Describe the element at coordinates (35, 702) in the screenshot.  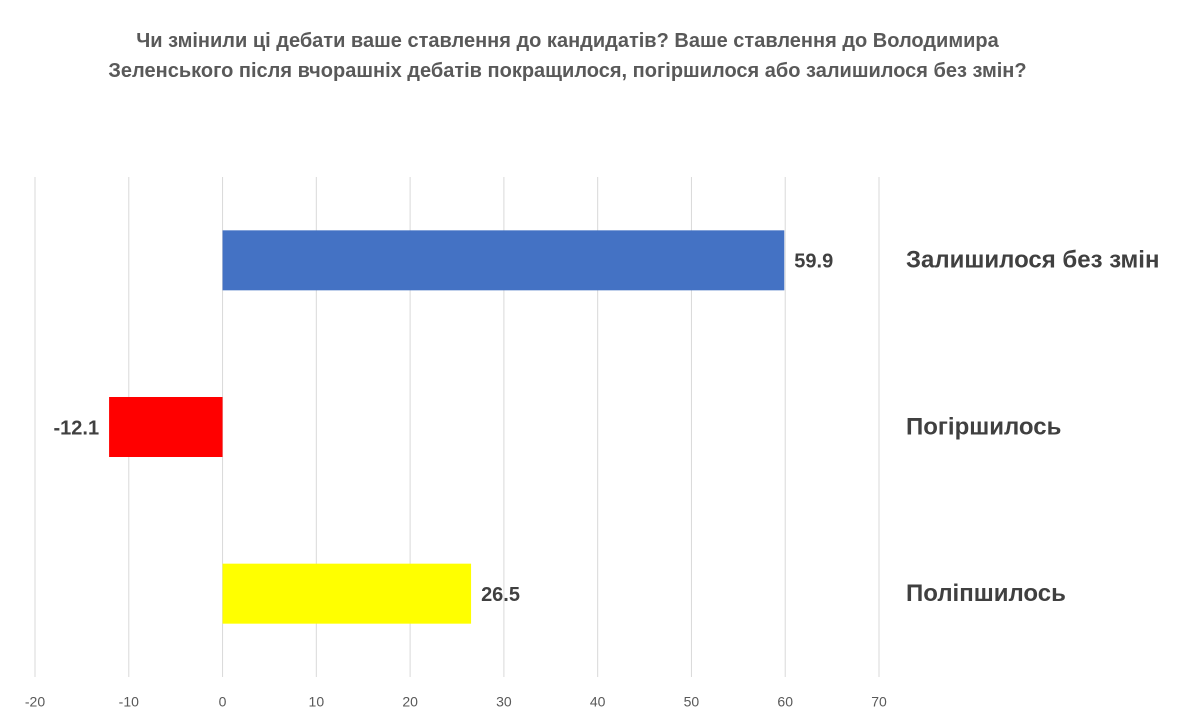
I see `x-tick-label: -20` at that location.